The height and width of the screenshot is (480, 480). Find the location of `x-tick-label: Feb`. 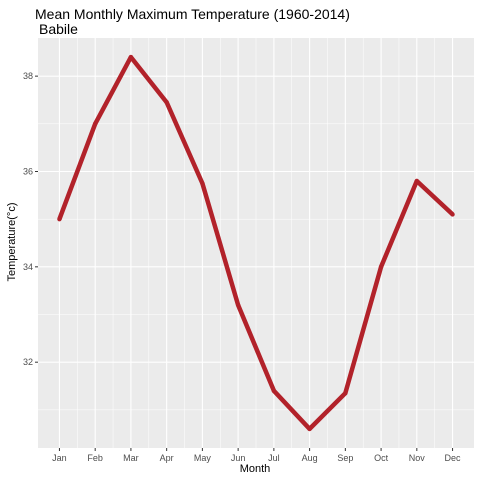

x-tick-label: Feb is located at coordinates (95, 458).